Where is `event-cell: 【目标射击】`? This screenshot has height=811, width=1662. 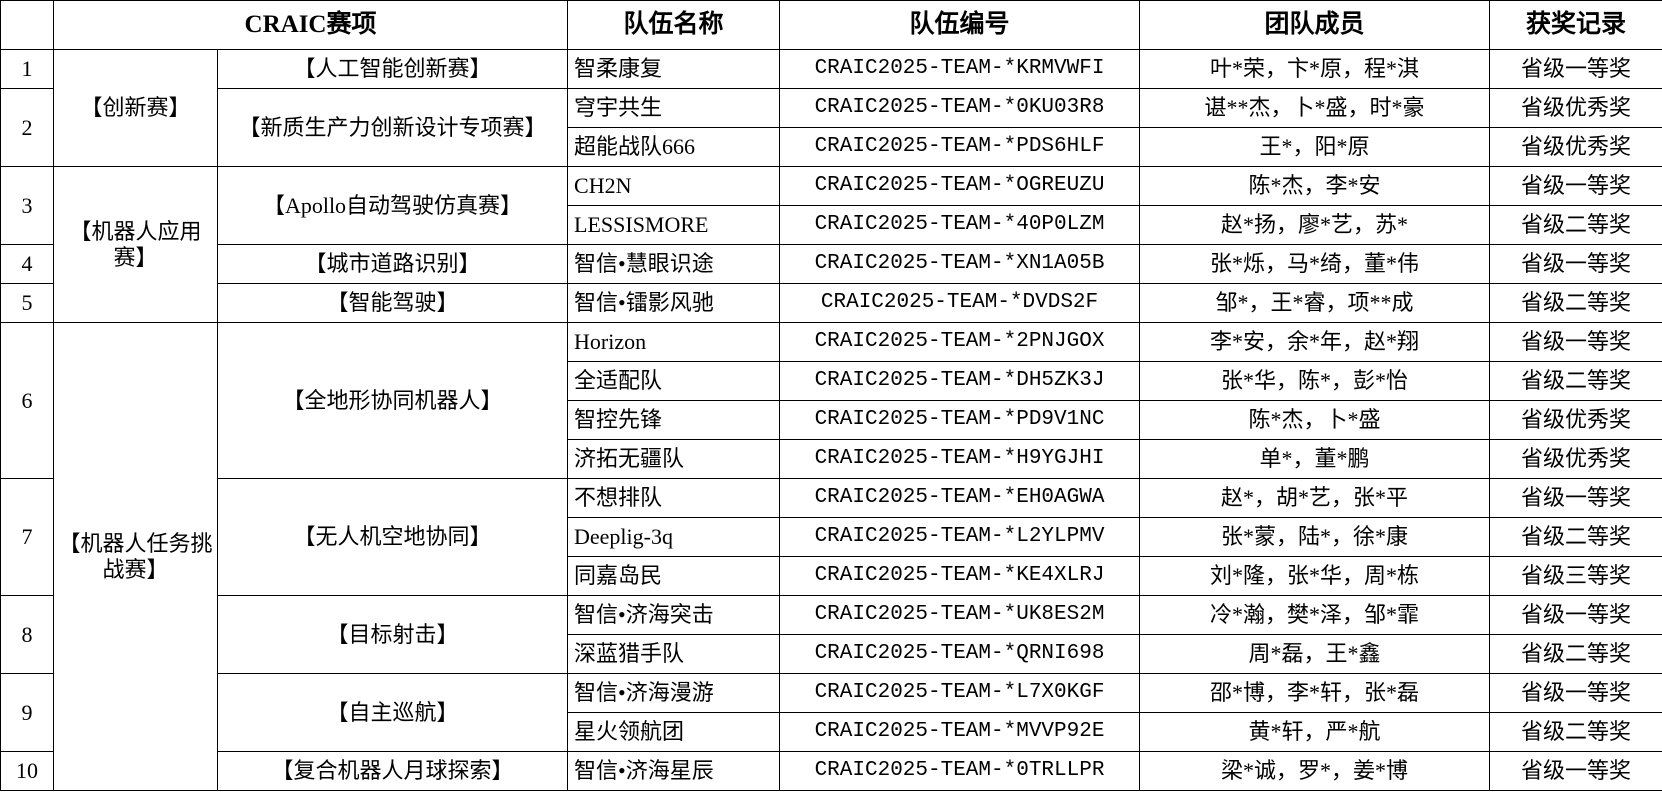
event-cell: 【目标射击】 is located at coordinates (392, 634).